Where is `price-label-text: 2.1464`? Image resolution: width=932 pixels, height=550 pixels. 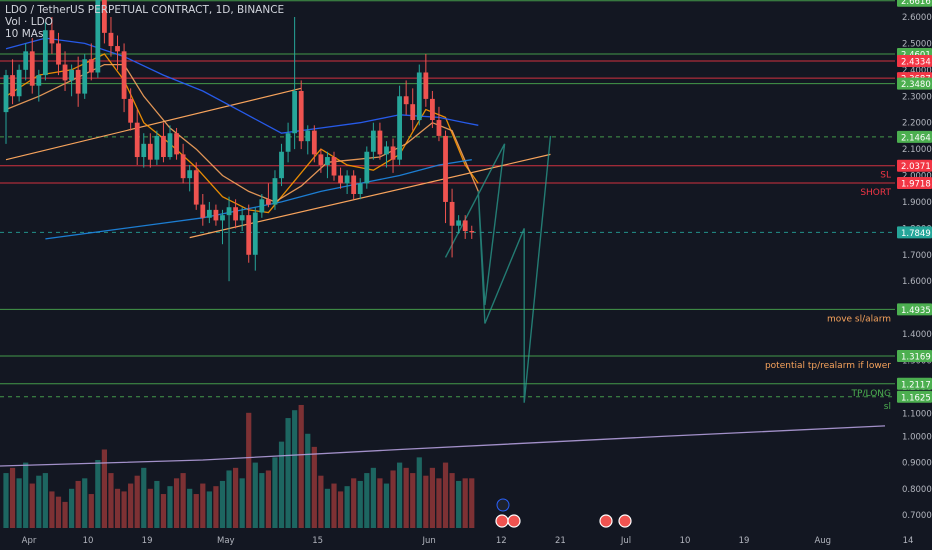 price-label-text: 2.1464 is located at coordinates (916, 138).